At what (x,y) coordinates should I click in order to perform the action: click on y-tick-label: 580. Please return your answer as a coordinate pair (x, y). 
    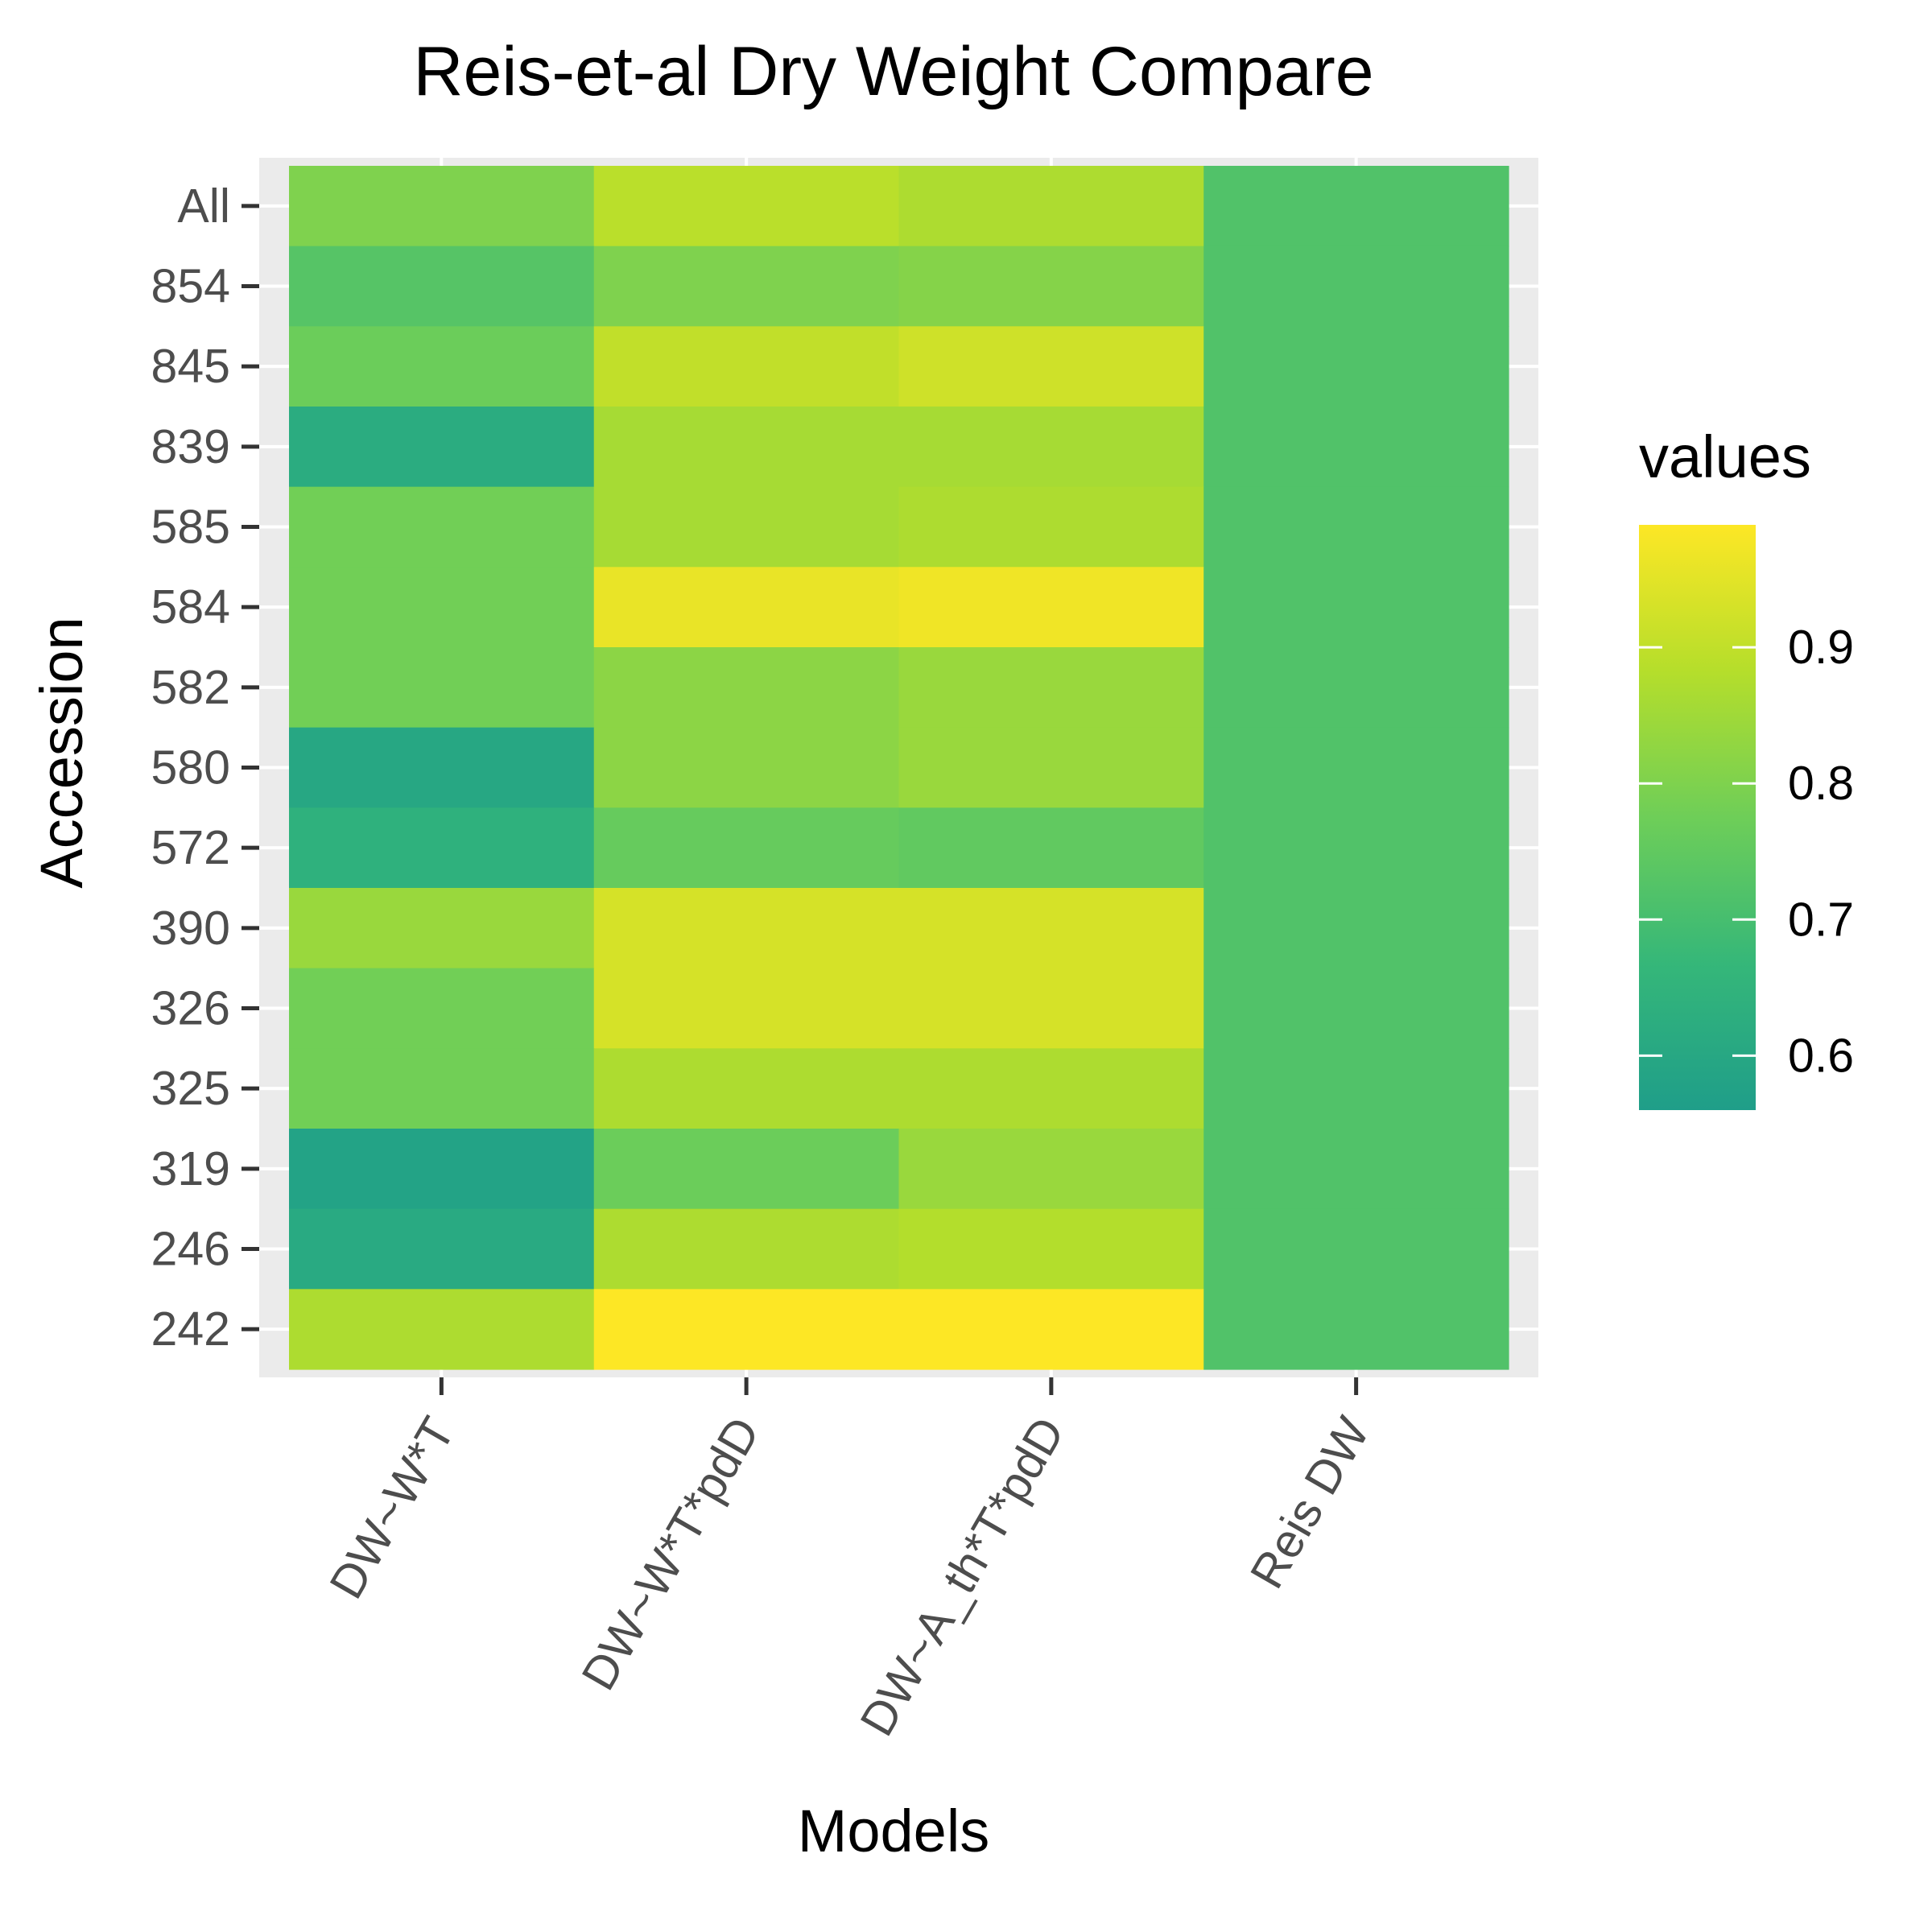
    Looking at the image, I should click on (190, 768).